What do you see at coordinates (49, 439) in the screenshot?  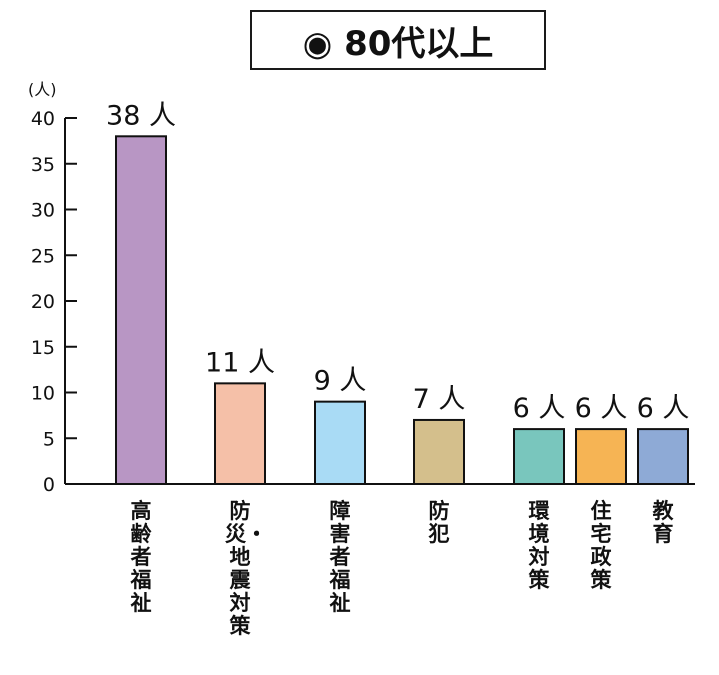 I see `y-tick-label: 5` at bounding box center [49, 439].